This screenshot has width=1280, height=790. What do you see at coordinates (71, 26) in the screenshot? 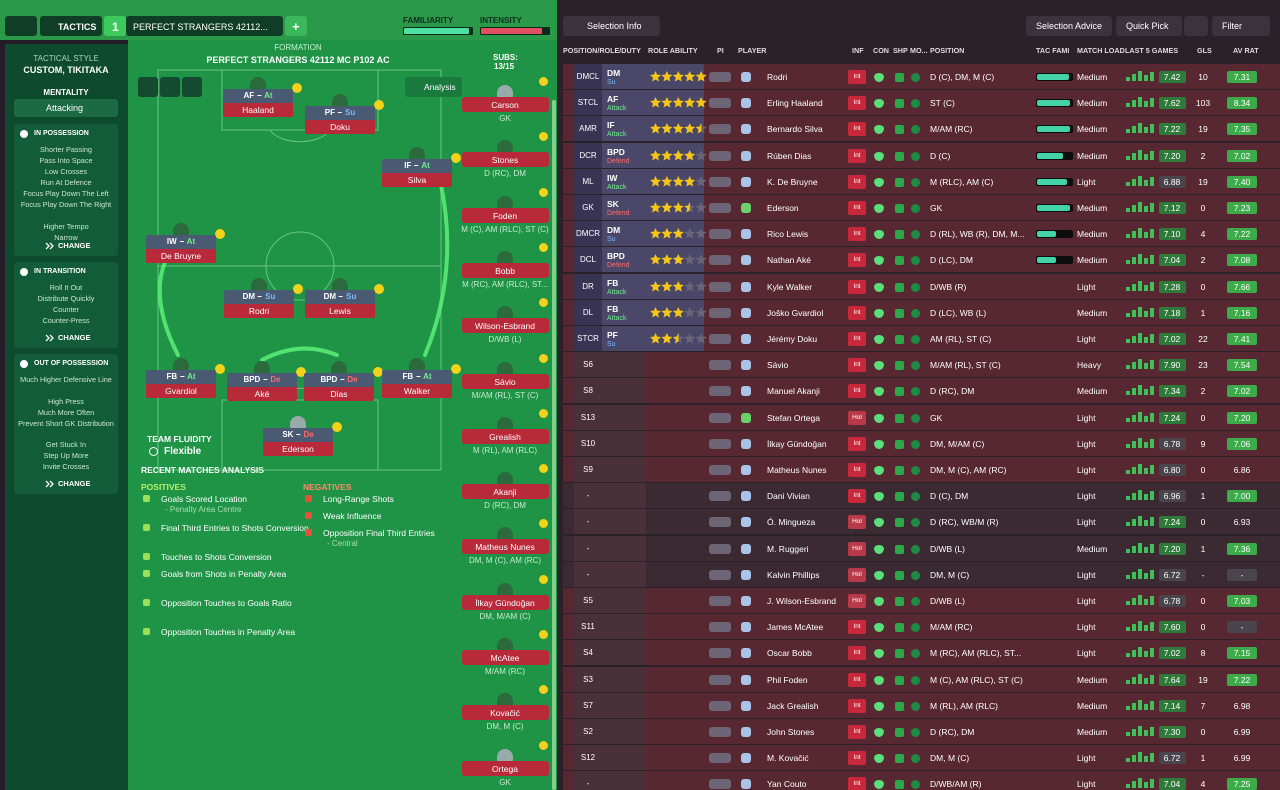
I see `tactics-tab` at bounding box center [71, 26].